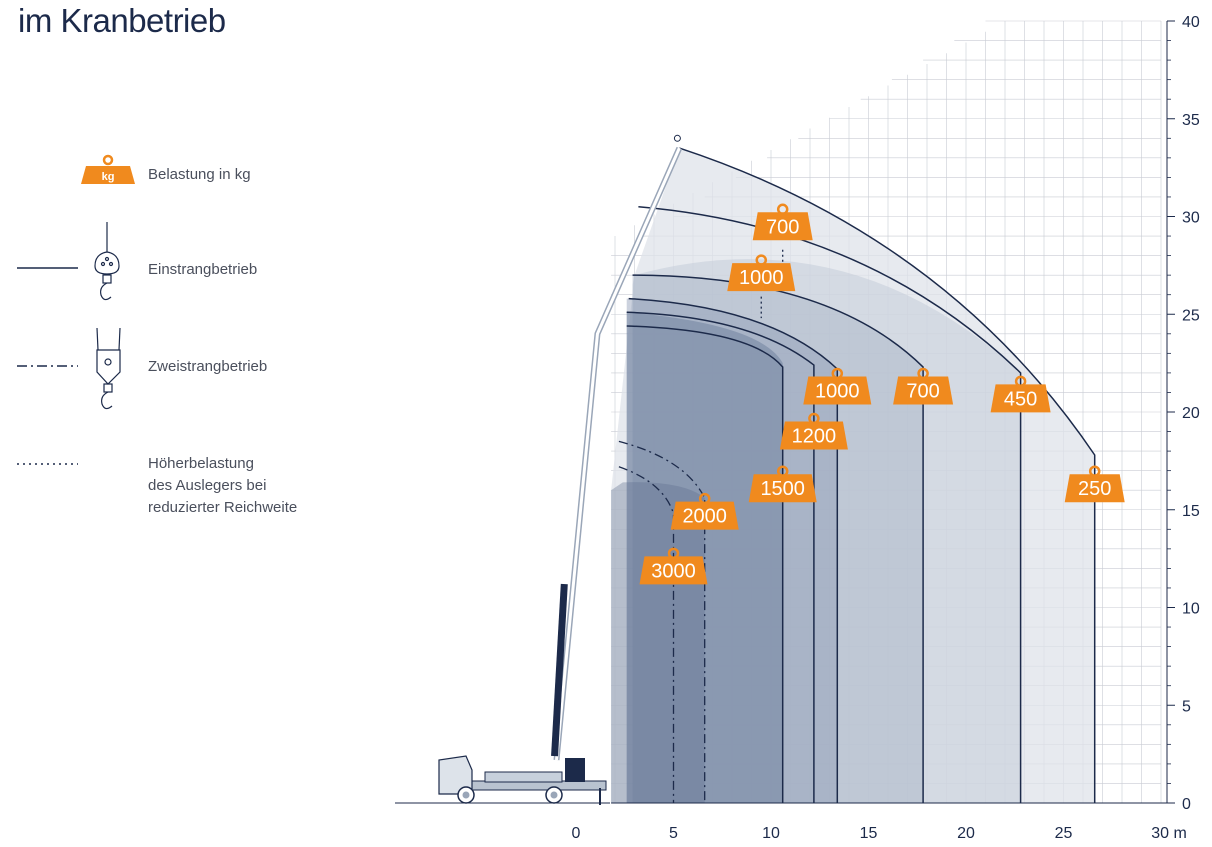 The width and height of the screenshot is (1212, 847). Describe the element at coordinates (1191, 22) in the screenshot. I see `y-tick-label: 40` at that location.